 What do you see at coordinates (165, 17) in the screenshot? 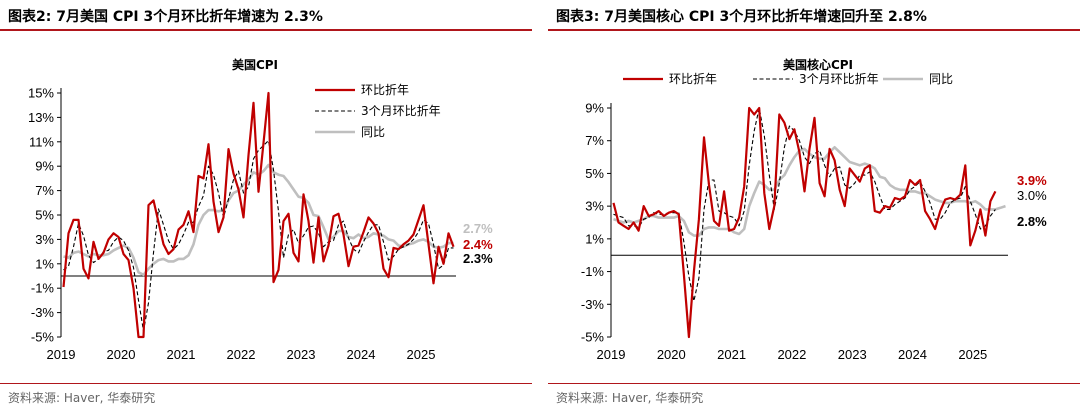
I see `figure-title: 图表2: 7月美国 CPI 3个月环比折年增速为 2.3%` at bounding box center [165, 17].